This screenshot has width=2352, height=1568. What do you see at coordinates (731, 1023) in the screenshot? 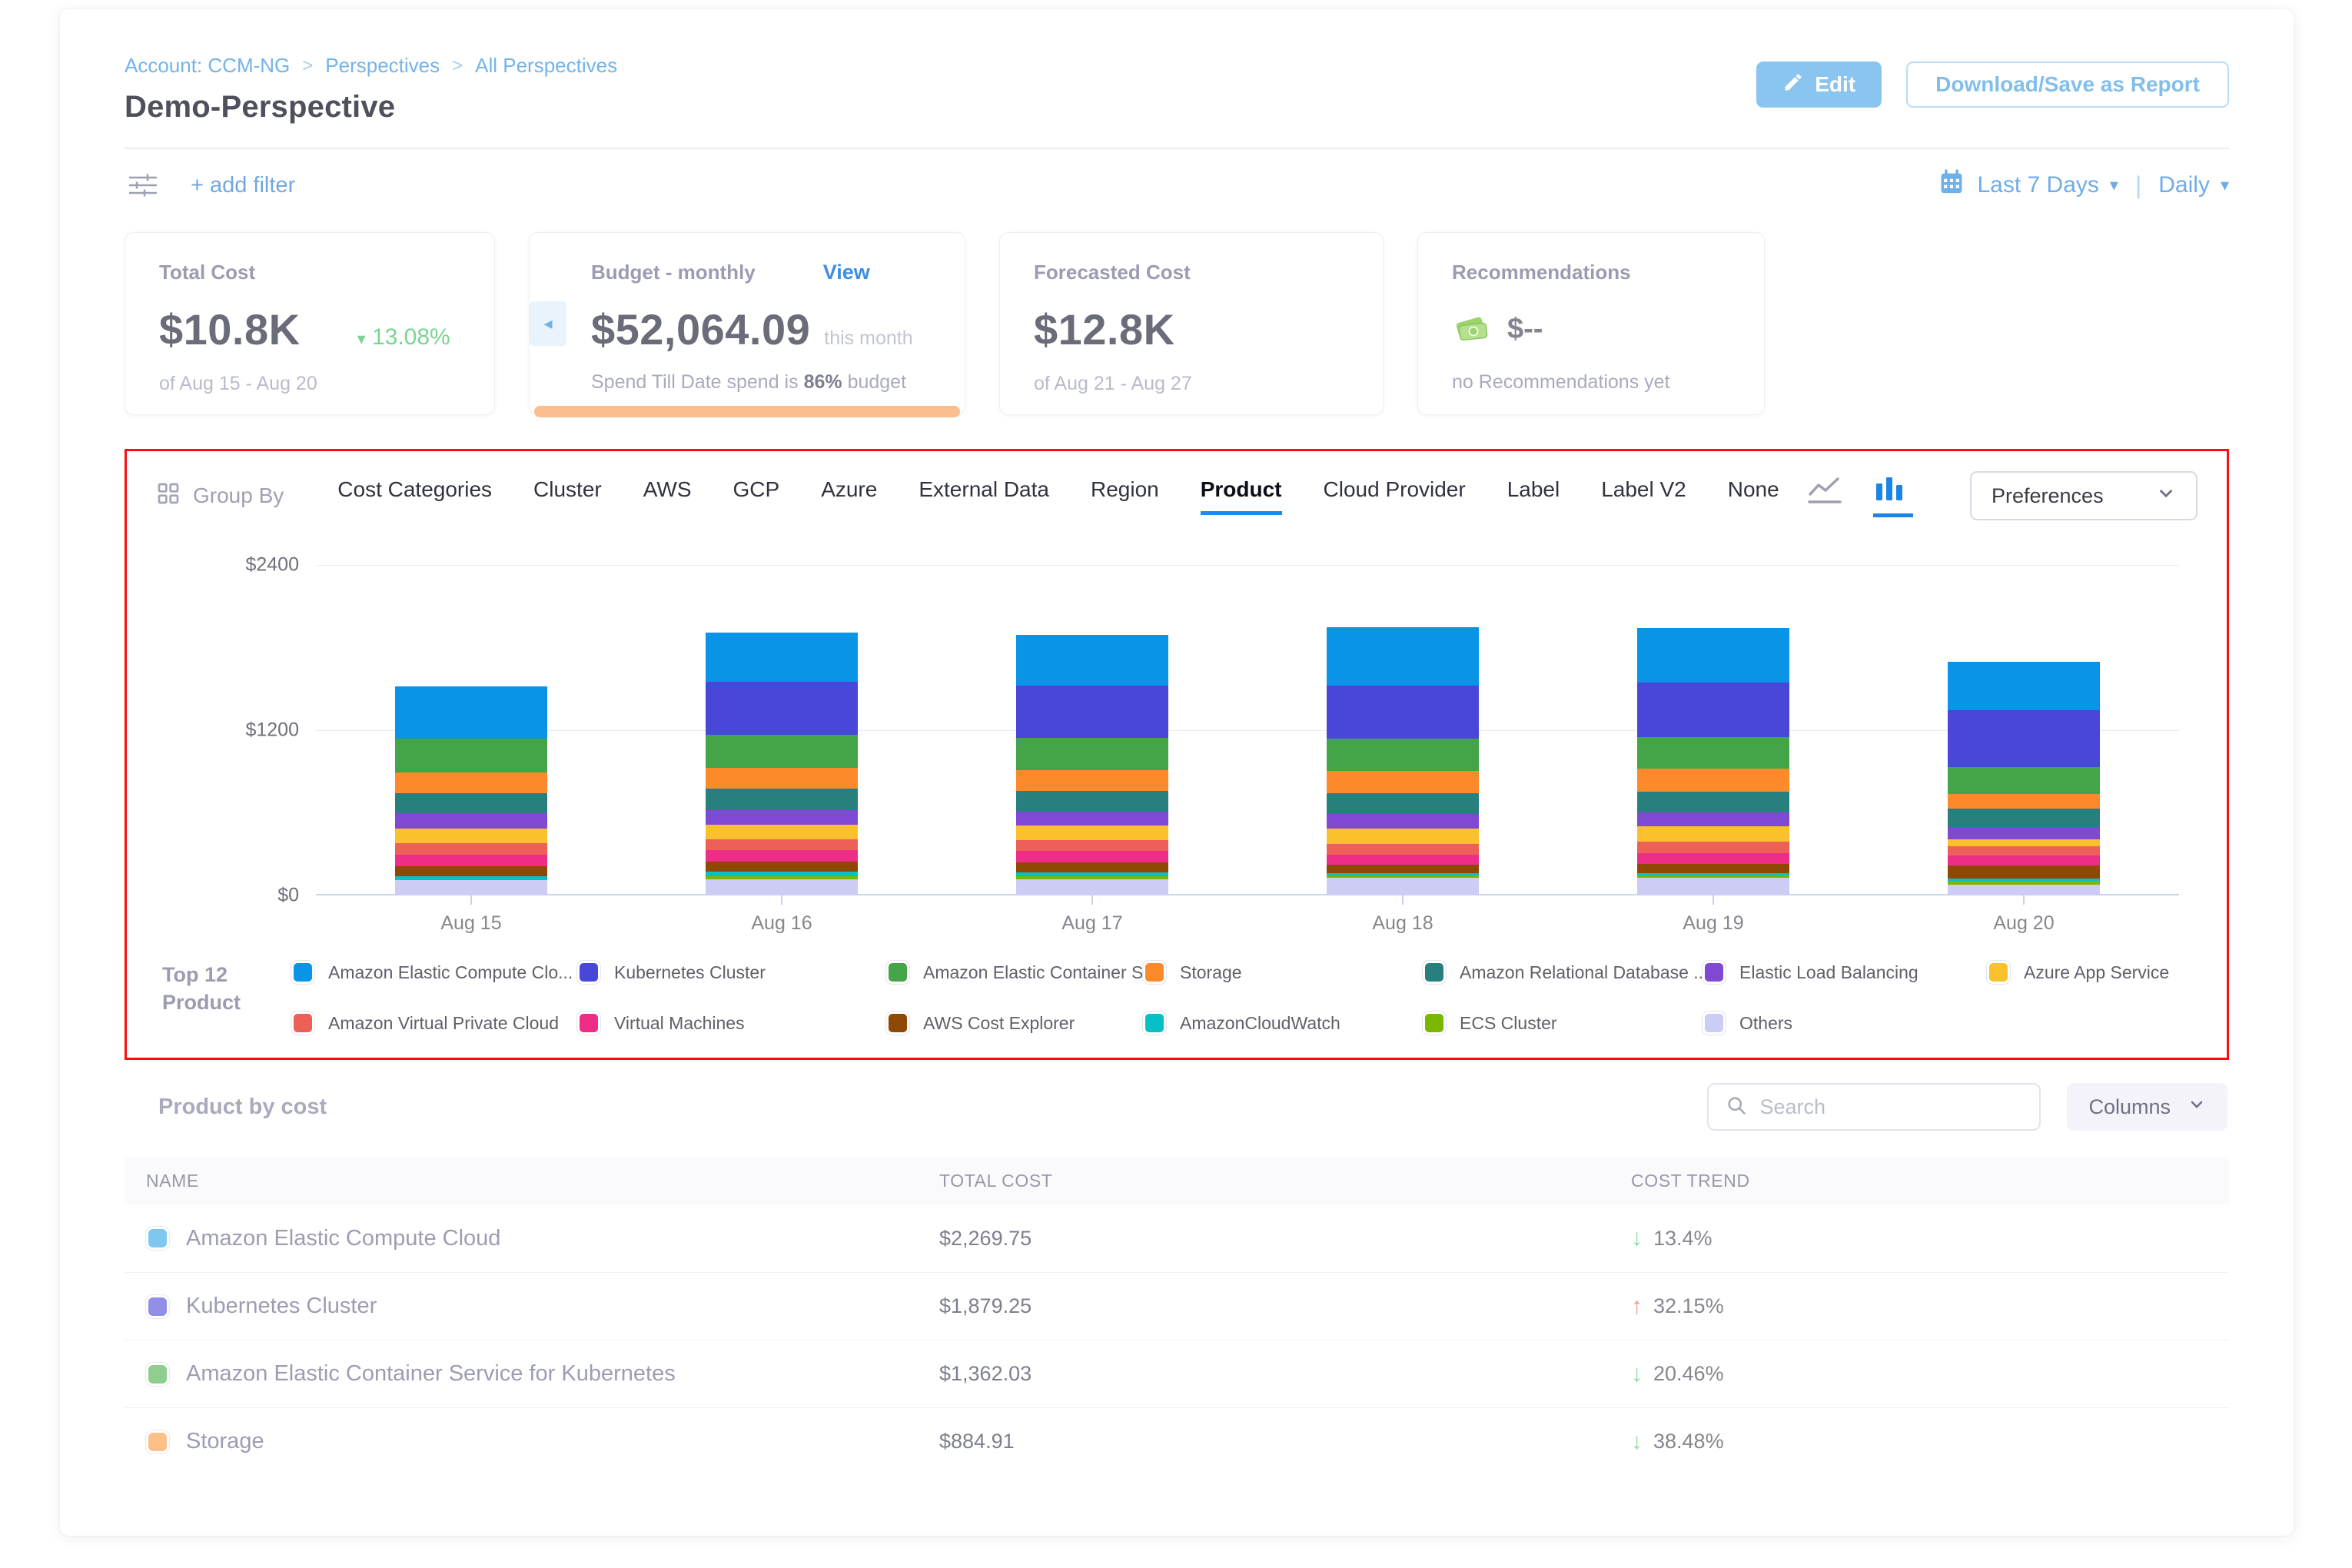
I see `legend-item-virtual-machines: Virtual Machines` at bounding box center [731, 1023].